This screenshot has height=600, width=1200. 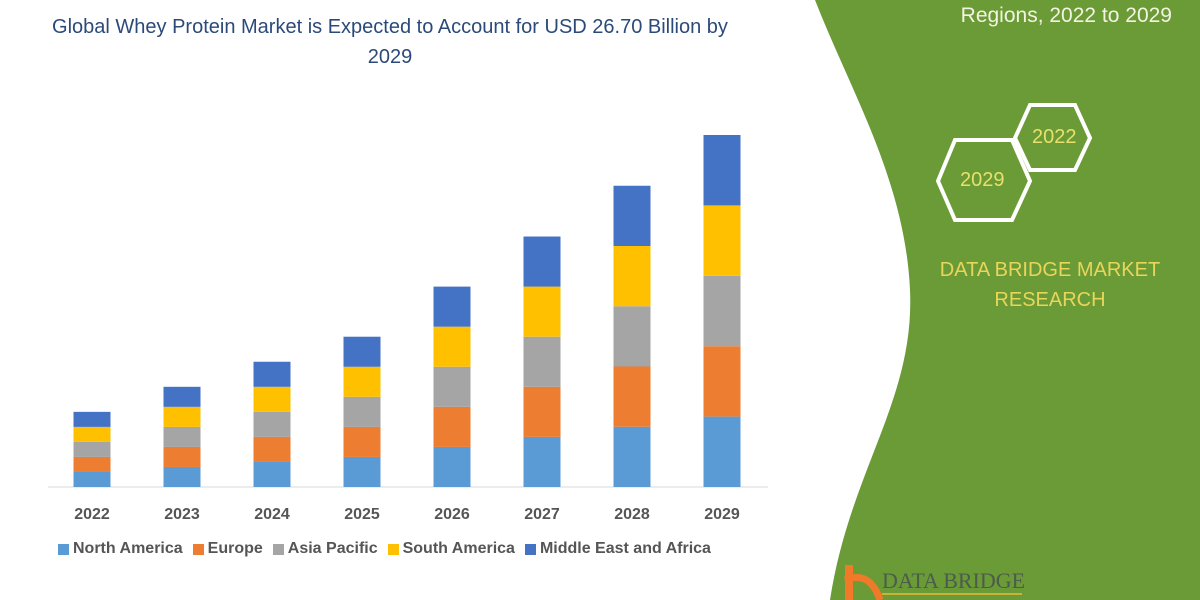 What do you see at coordinates (452, 306) in the screenshot?
I see `bar-segment-2026-middle-east-and-africa` at bounding box center [452, 306].